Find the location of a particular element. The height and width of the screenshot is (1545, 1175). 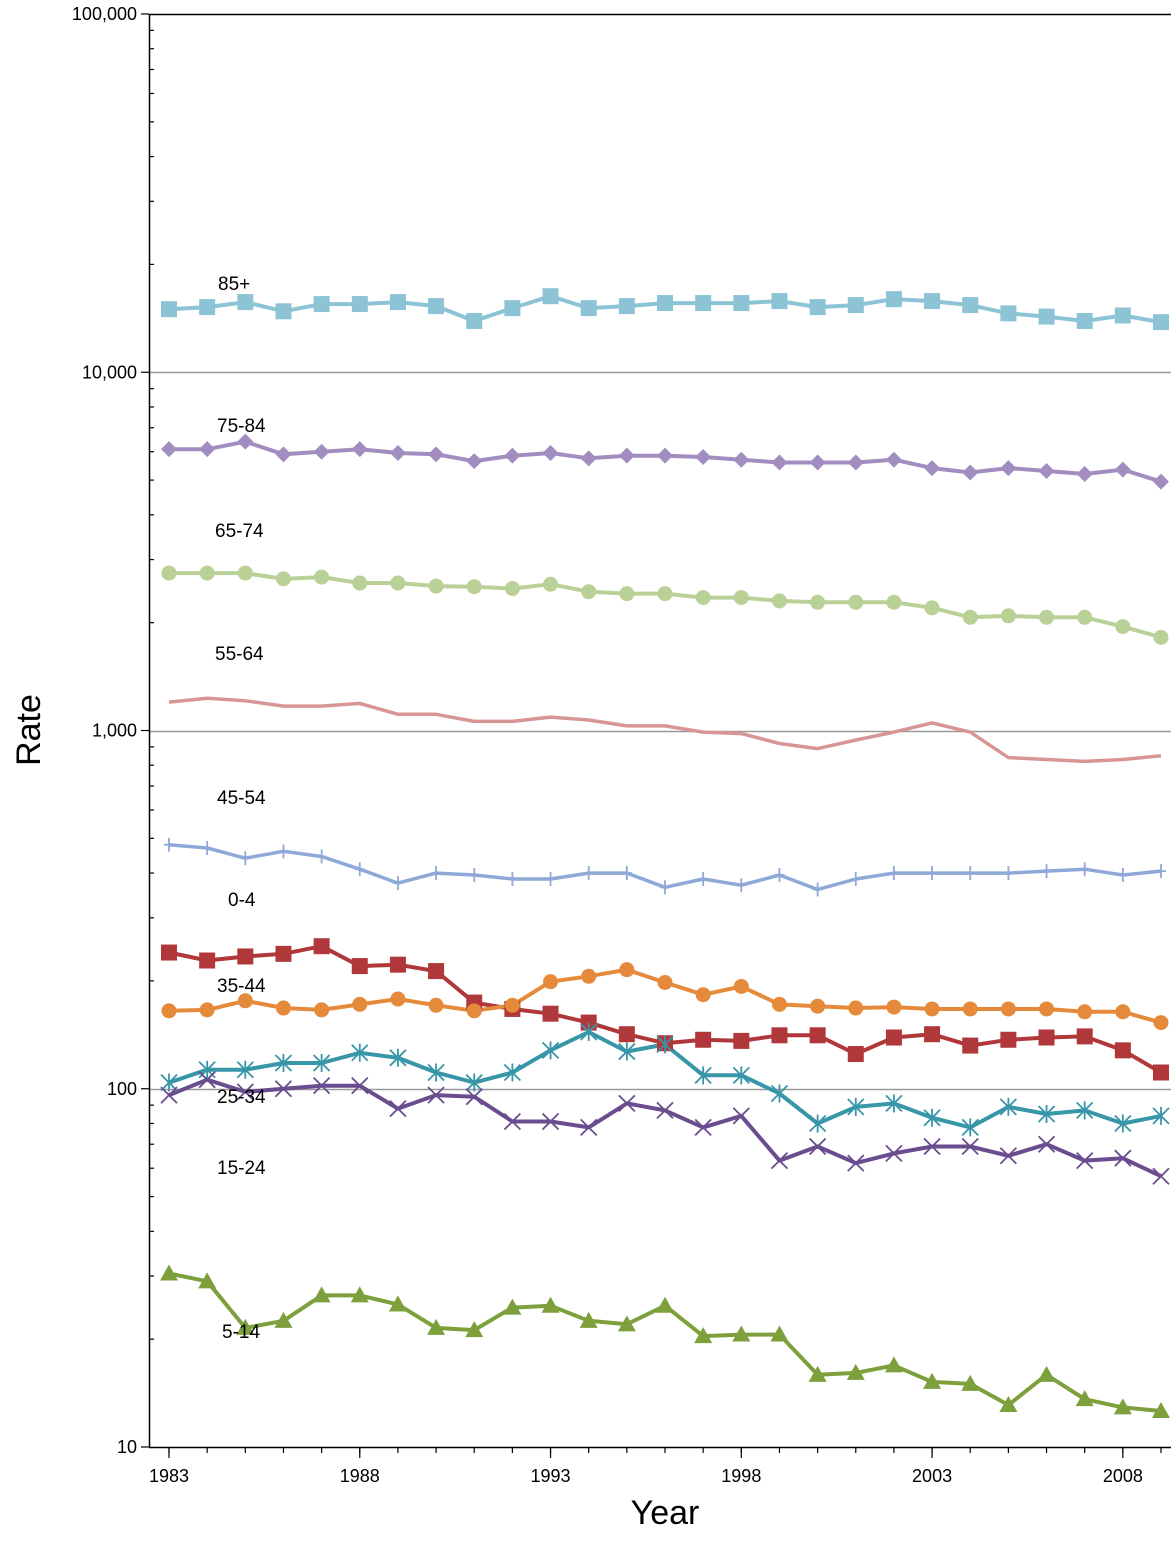

x-ticks: 1983 1988 1993 1998 2003 2008 is located at coordinates (655, 1466).